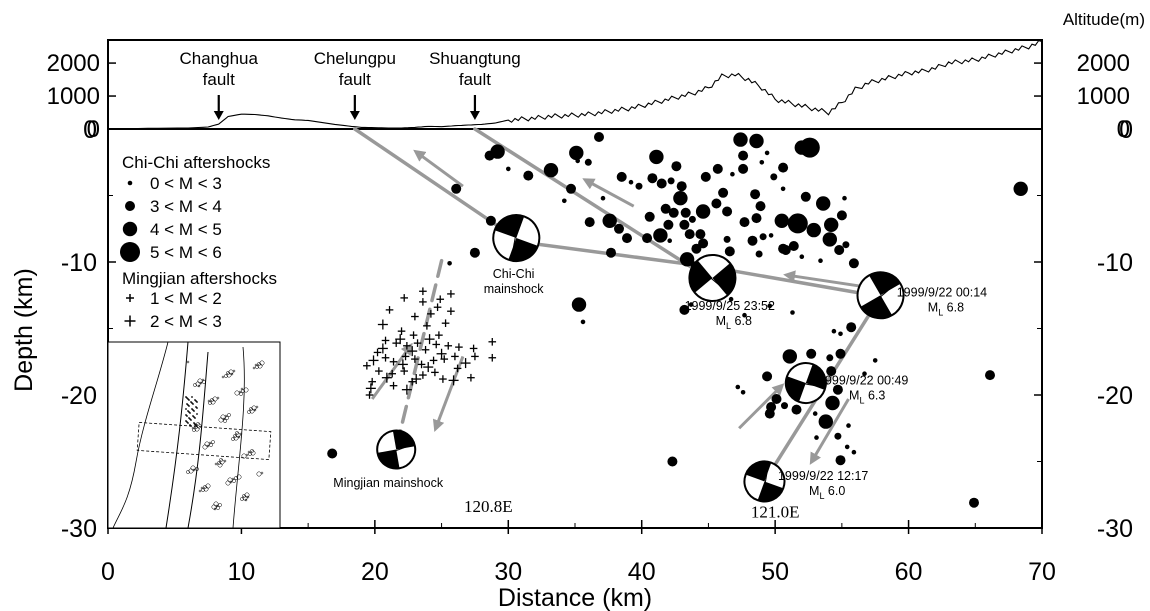 The height and width of the screenshot is (611, 1150). I want to click on magnitude-value: 6.3, so click(874, 395).